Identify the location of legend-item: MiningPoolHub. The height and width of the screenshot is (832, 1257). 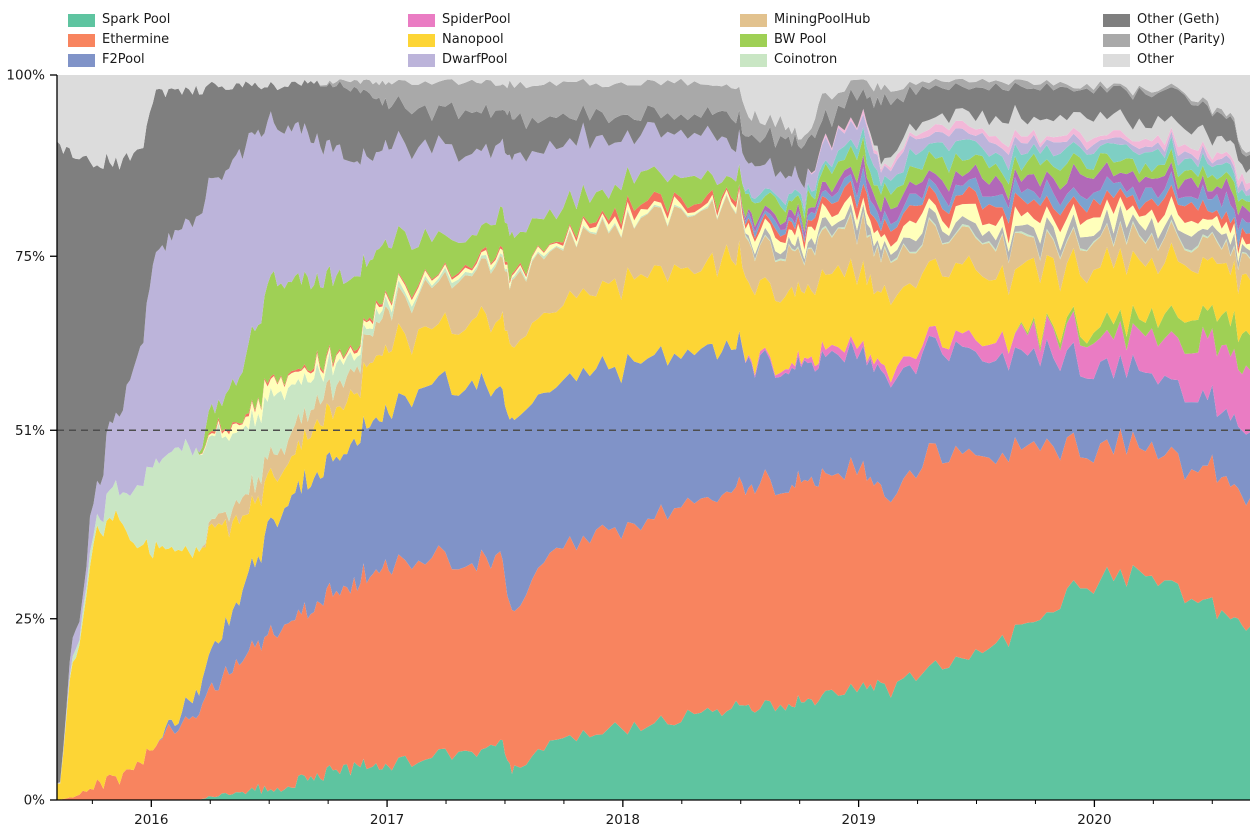
(805, 20).